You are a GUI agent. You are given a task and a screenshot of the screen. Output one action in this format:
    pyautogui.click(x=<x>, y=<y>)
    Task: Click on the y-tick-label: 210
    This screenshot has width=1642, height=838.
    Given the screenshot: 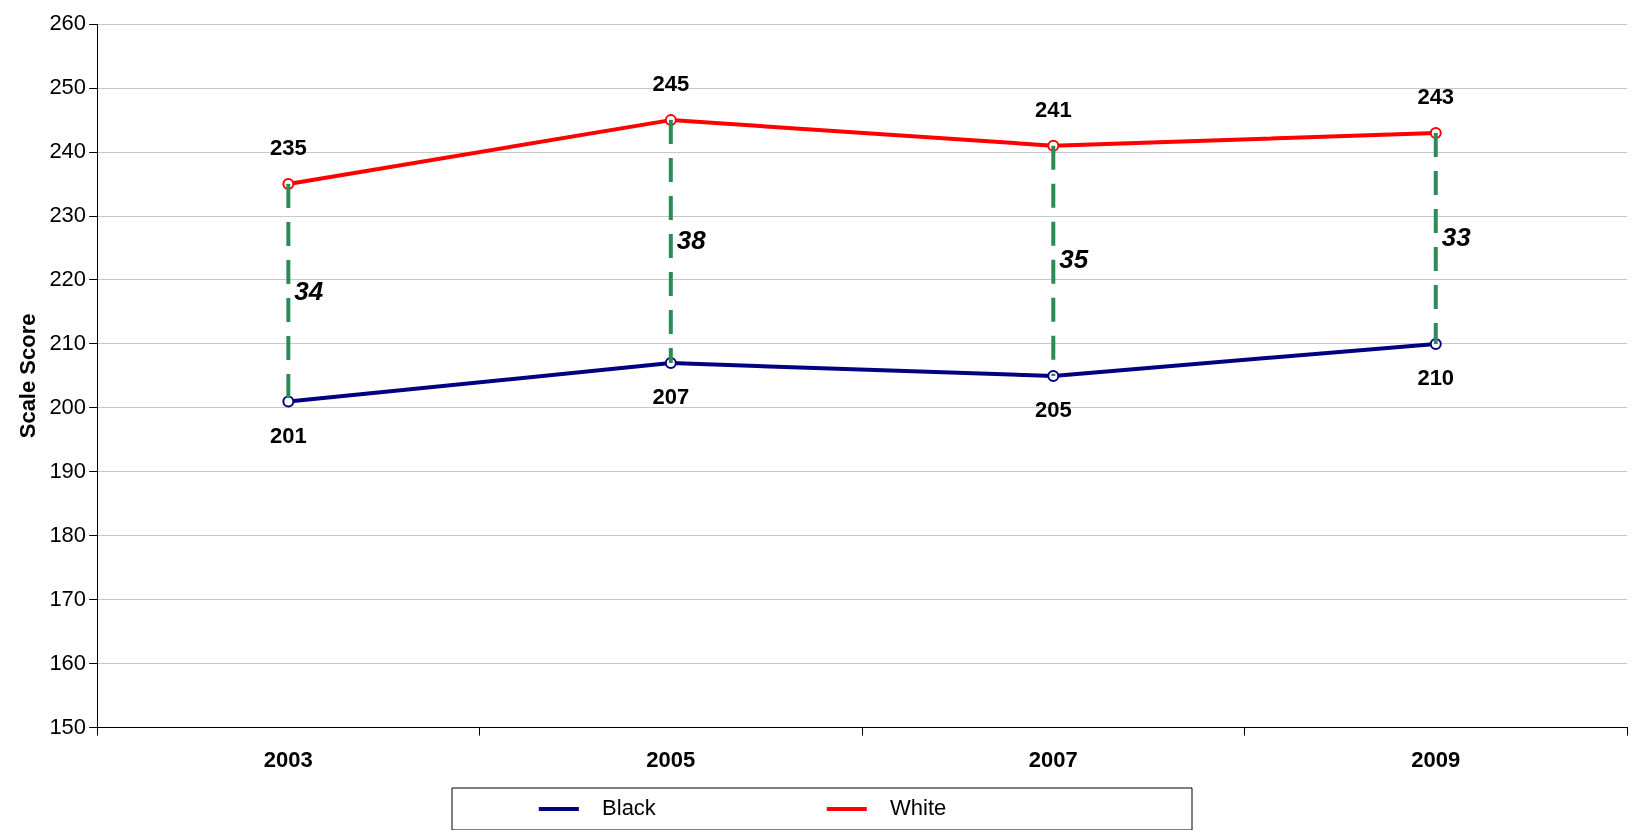 What is the action you would take?
    pyautogui.click(x=68, y=342)
    